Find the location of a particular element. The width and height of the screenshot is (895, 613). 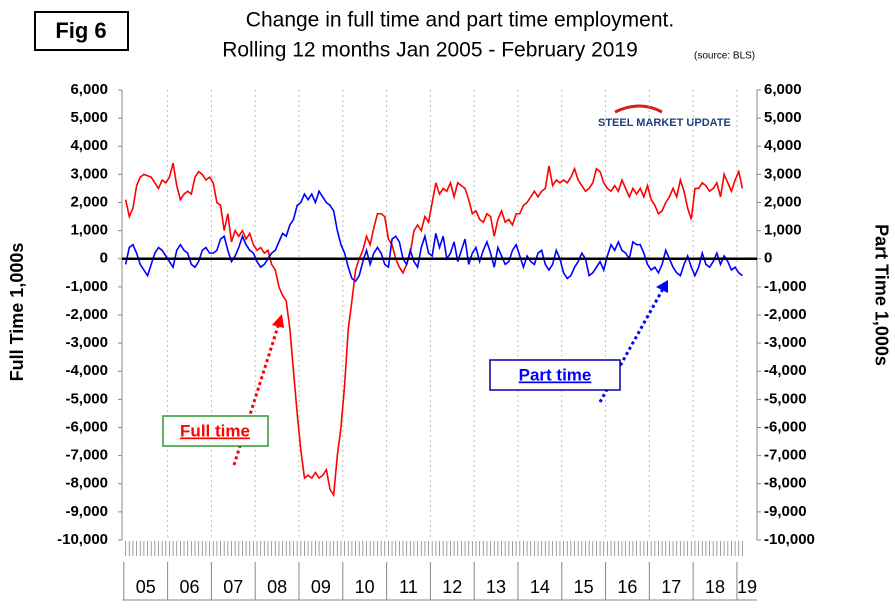

x-tick-label: 06 is located at coordinates (189, 587).